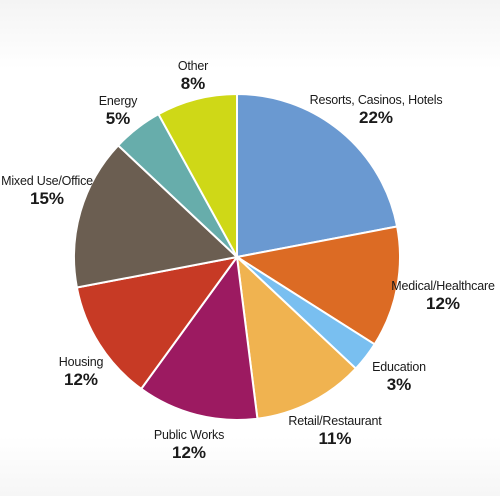  What do you see at coordinates (399, 384) in the screenshot?
I see `slice-percent: 3%` at bounding box center [399, 384].